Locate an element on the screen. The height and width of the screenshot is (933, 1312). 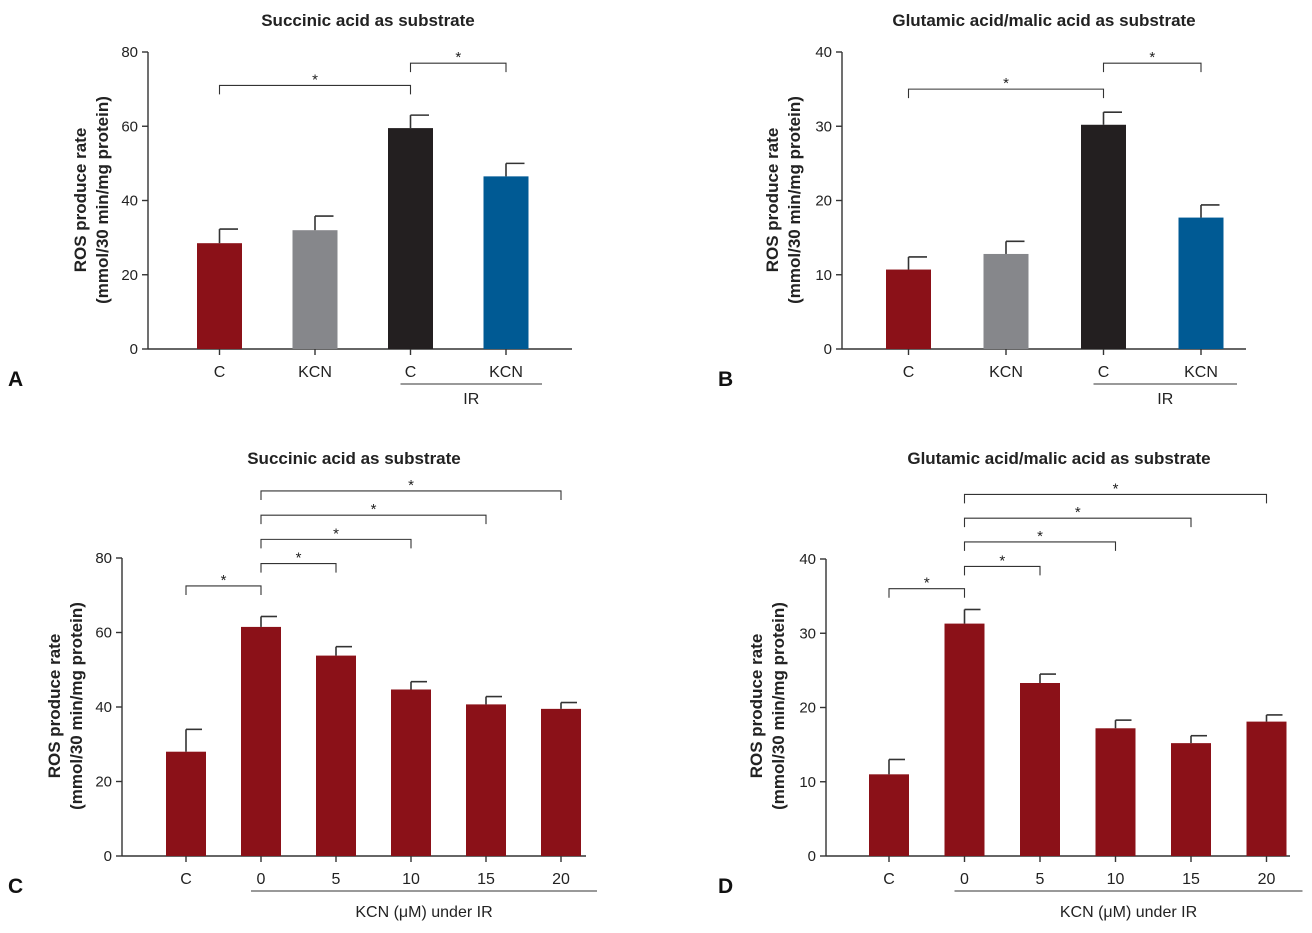
panel-letter: D is located at coordinates (725, 886).